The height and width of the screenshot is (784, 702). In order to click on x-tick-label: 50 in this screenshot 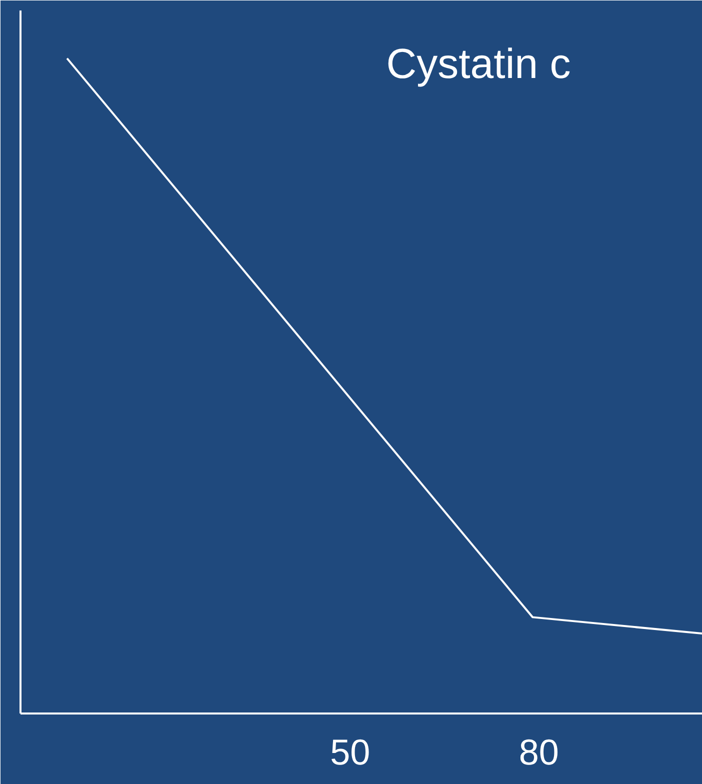, I will do `click(350, 752)`.